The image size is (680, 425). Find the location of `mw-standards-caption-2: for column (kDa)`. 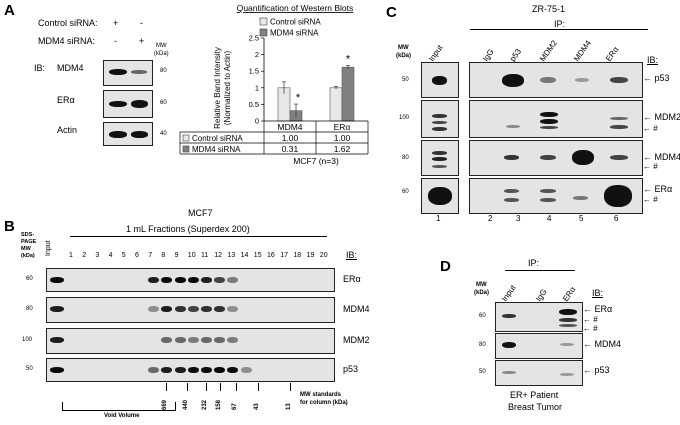

mw-standards-caption-2: for column (kDa) is located at coordinates (324, 403).